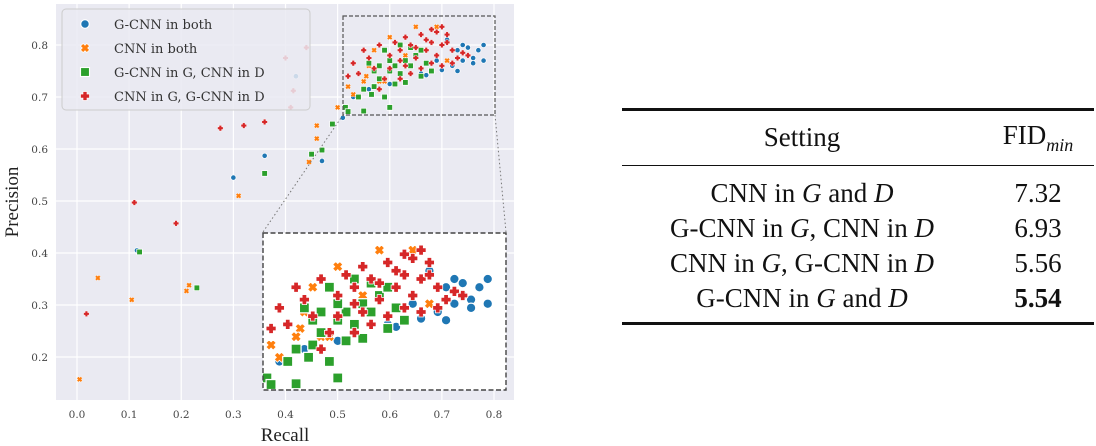  What do you see at coordinates (12, 201) in the screenshot?
I see `y-axis-label: Precision` at bounding box center [12, 201].